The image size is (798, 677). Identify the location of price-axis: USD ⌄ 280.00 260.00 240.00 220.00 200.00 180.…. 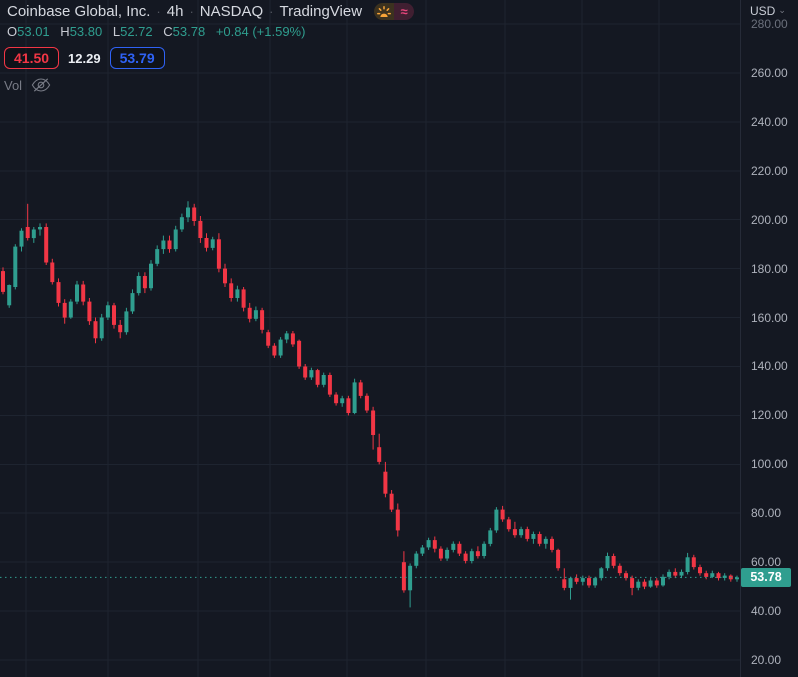
(769, 338).